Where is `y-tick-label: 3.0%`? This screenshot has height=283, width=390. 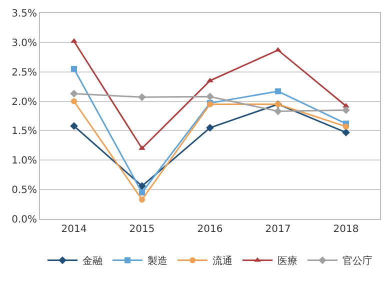
y-tick-label: 3.0% is located at coordinates (24, 43).